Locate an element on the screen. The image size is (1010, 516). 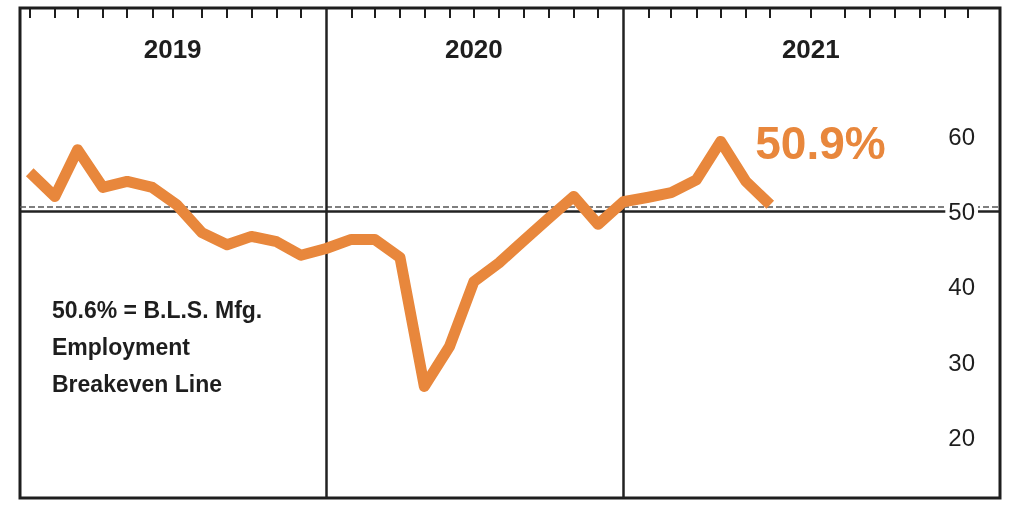
y-tick-label: 40 is located at coordinates (961, 287).